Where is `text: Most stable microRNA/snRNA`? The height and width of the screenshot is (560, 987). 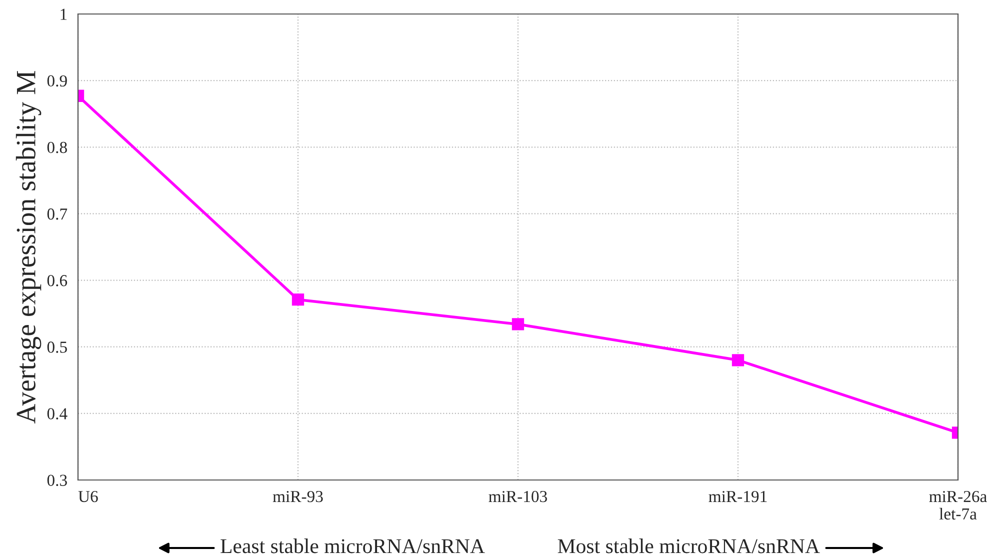
text: Most stable microRNA/snRNA is located at coordinates (689, 546).